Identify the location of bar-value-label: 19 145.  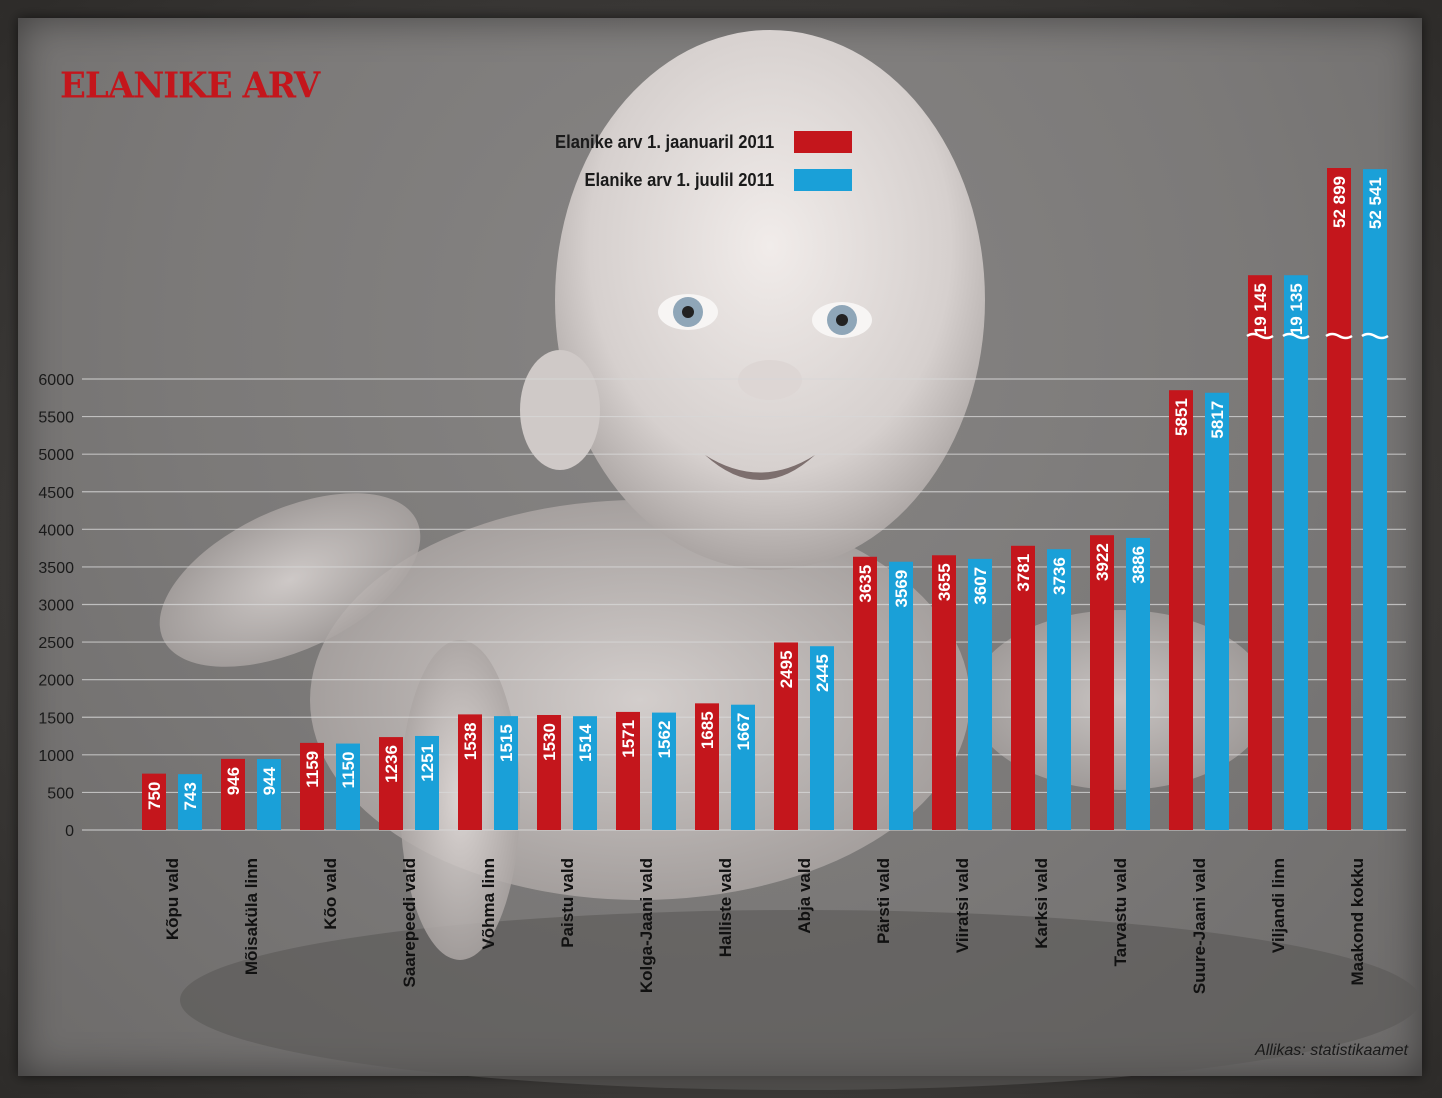
(1260, 309).